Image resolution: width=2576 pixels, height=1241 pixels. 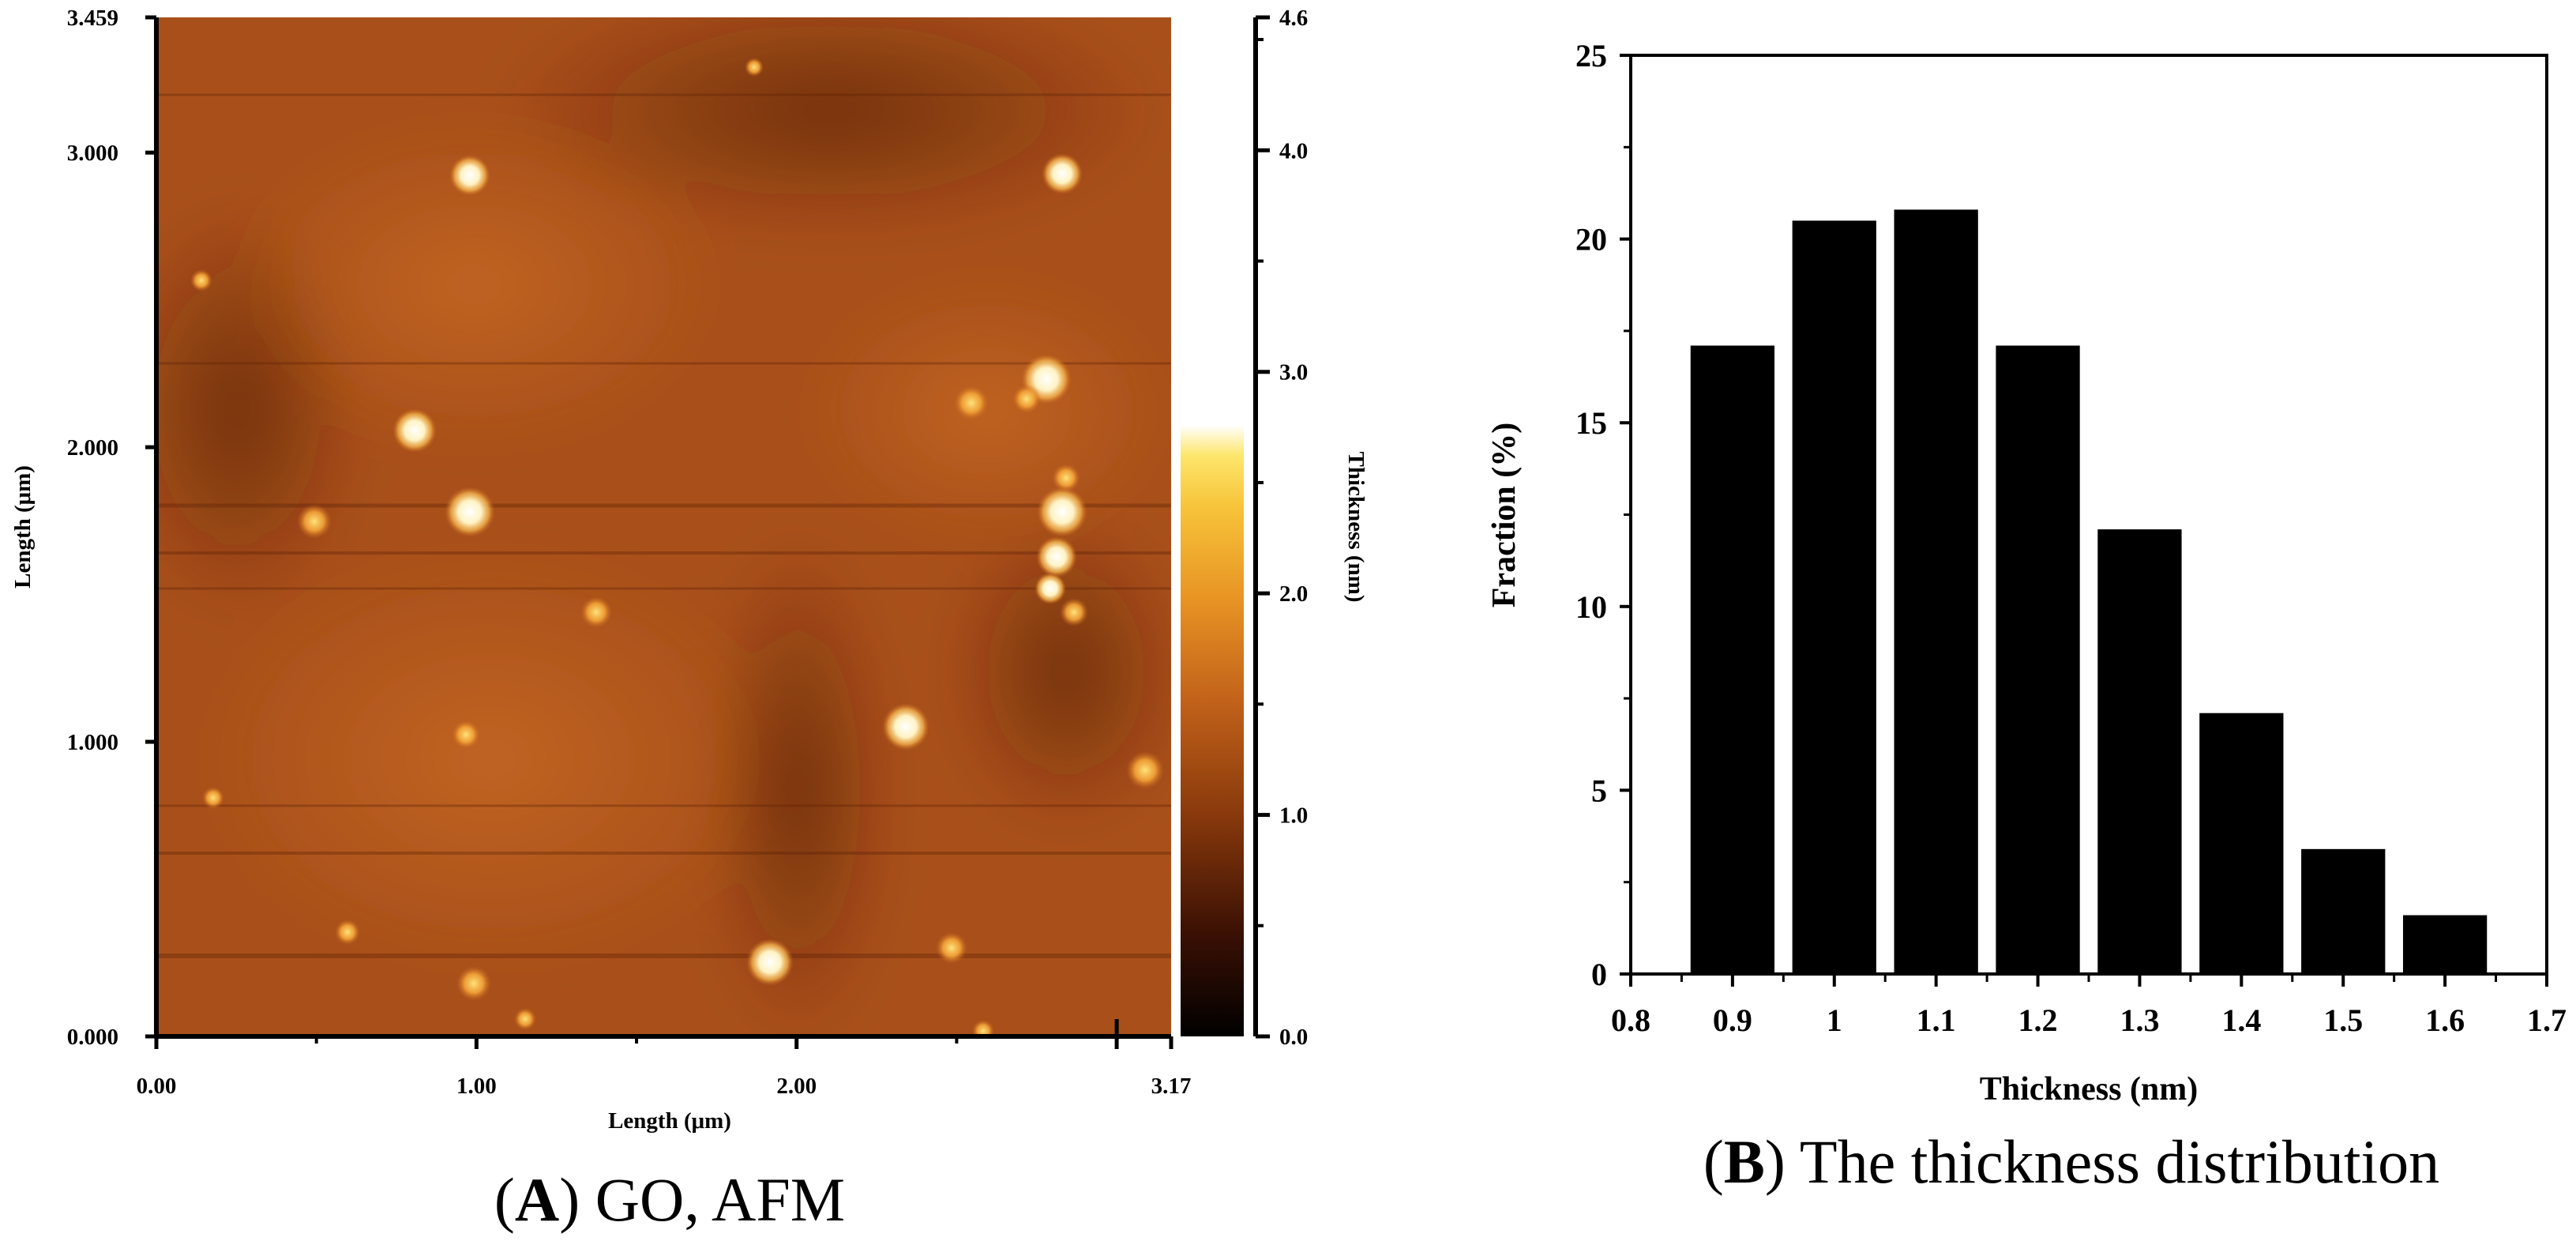 What do you see at coordinates (2139, 751) in the screenshot?
I see `bar-1.3` at bounding box center [2139, 751].